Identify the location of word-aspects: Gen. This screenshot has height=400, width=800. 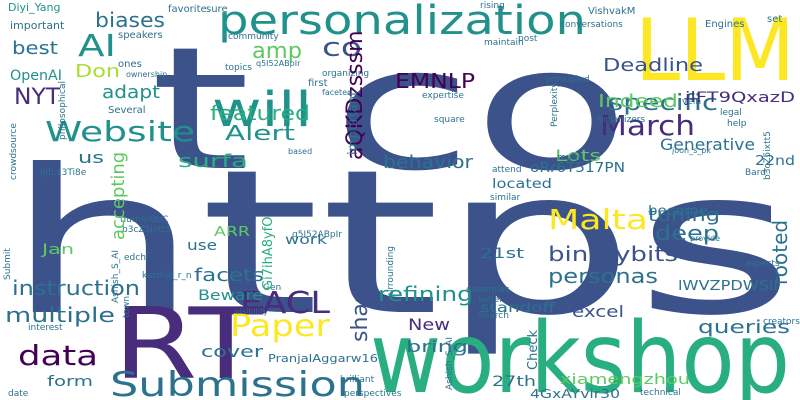
(272, 288).